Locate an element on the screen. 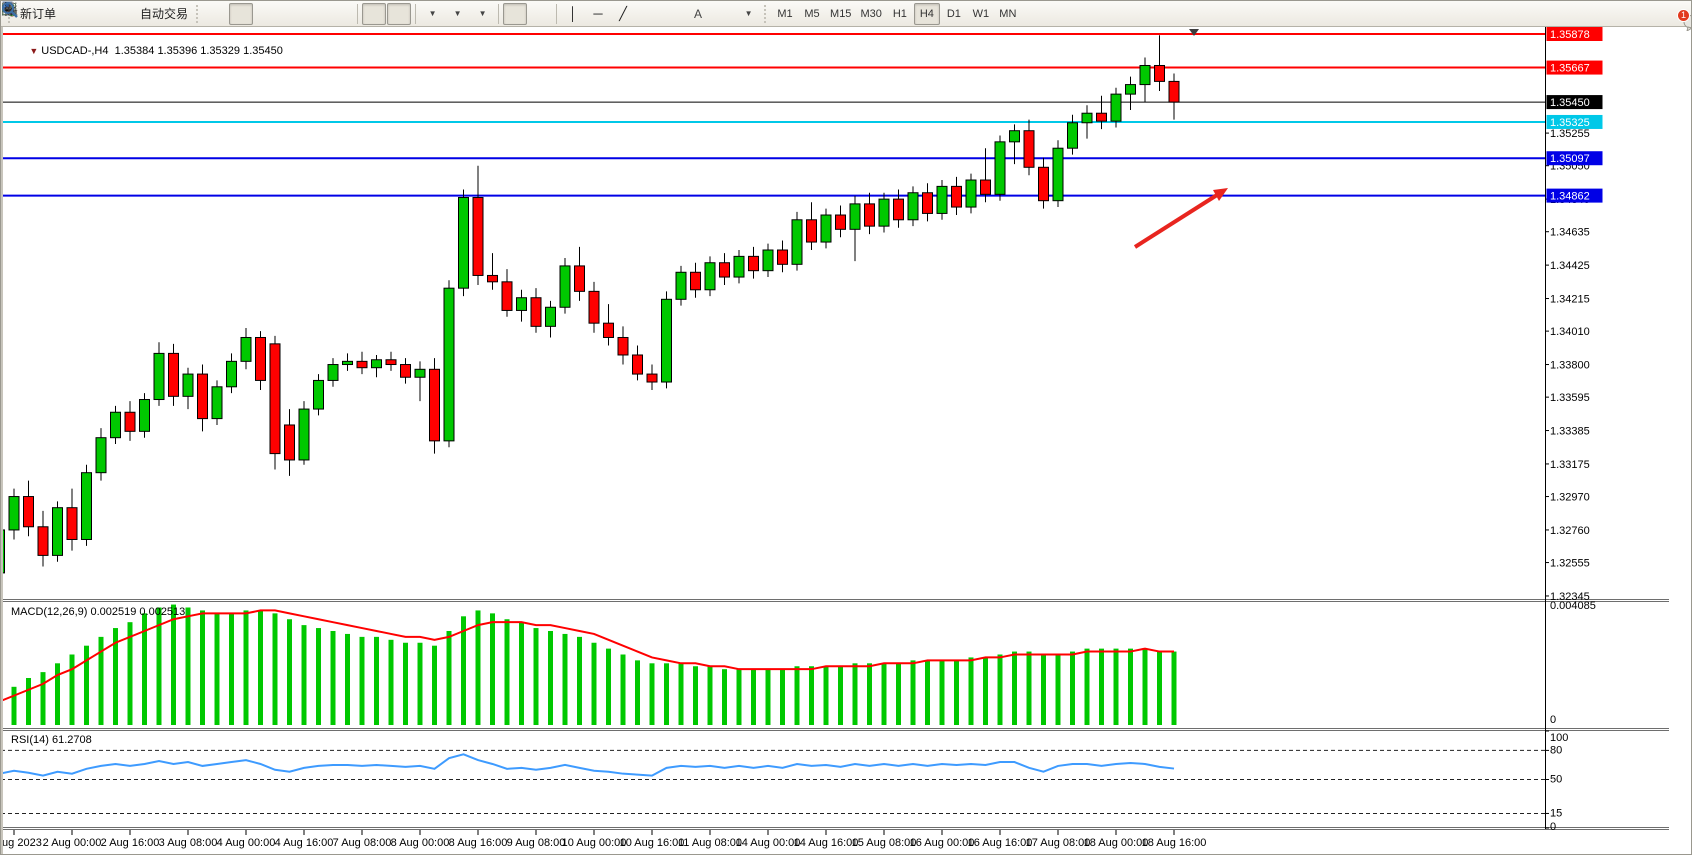 This screenshot has width=1692, height=855. auto-trading-label: 自动交易 is located at coordinates (164, 14).